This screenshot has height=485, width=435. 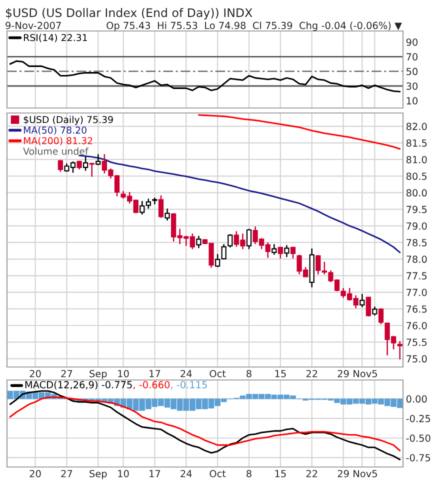 What do you see at coordinates (416, 342) in the screenshot?
I see `y-tick-label: 75.5` at bounding box center [416, 342].